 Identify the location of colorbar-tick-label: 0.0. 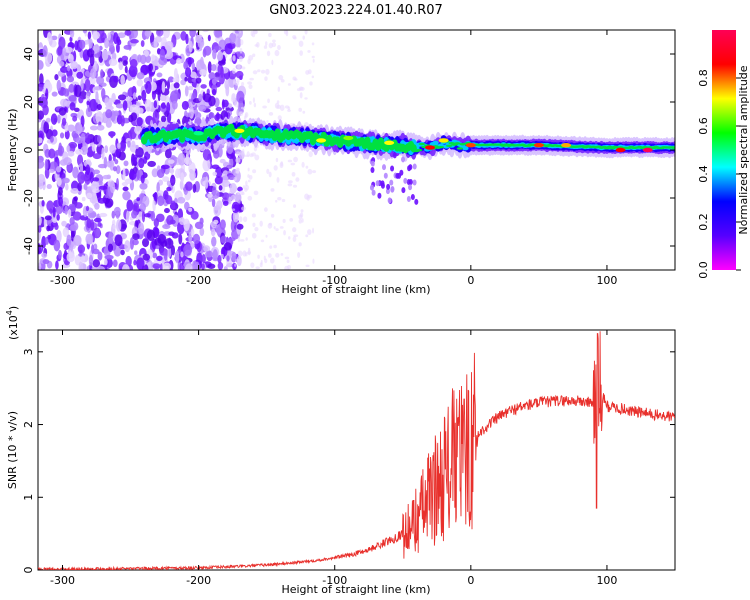
(703, 270).